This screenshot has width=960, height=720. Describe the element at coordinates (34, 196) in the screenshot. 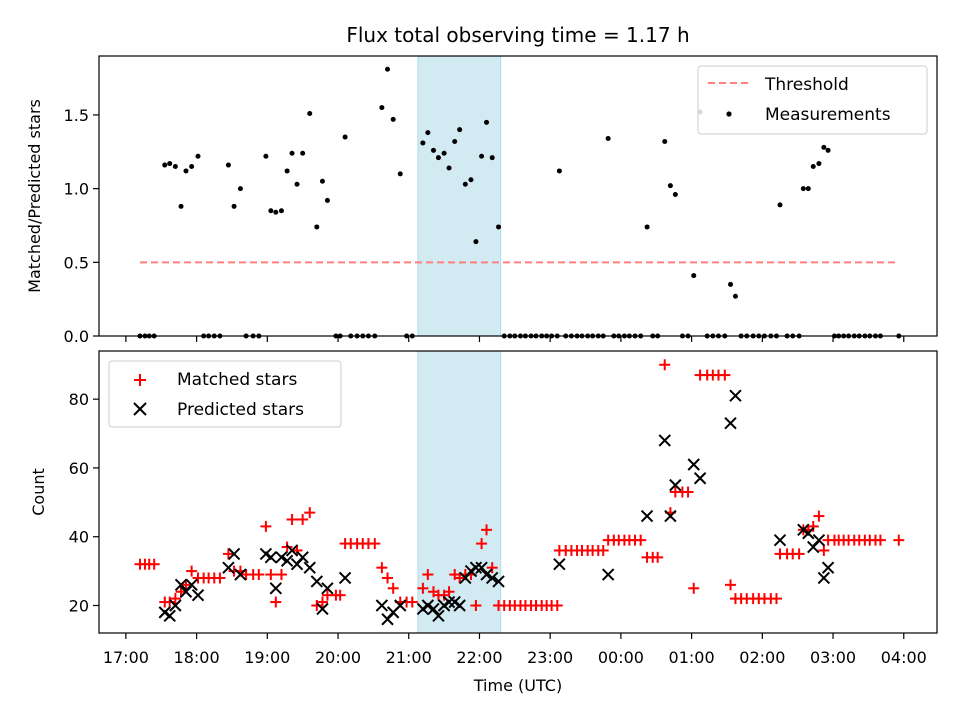

I see `top-y-axis-label: Matched/Predicted stars` at that location.